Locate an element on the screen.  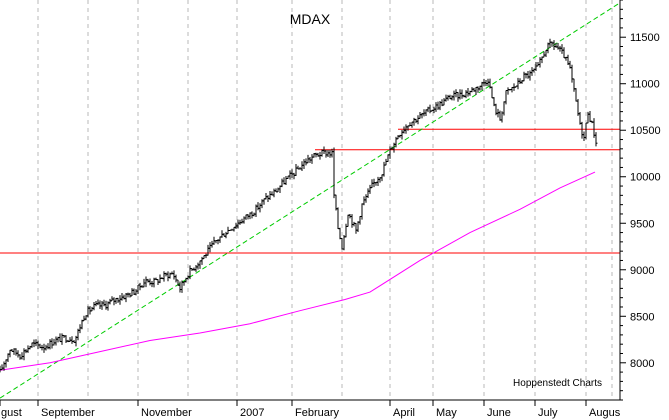
y-axis-ticks: 8000 8500 9000 9500 10000 10500 11000 11500 is located at coordinates (640, 200).